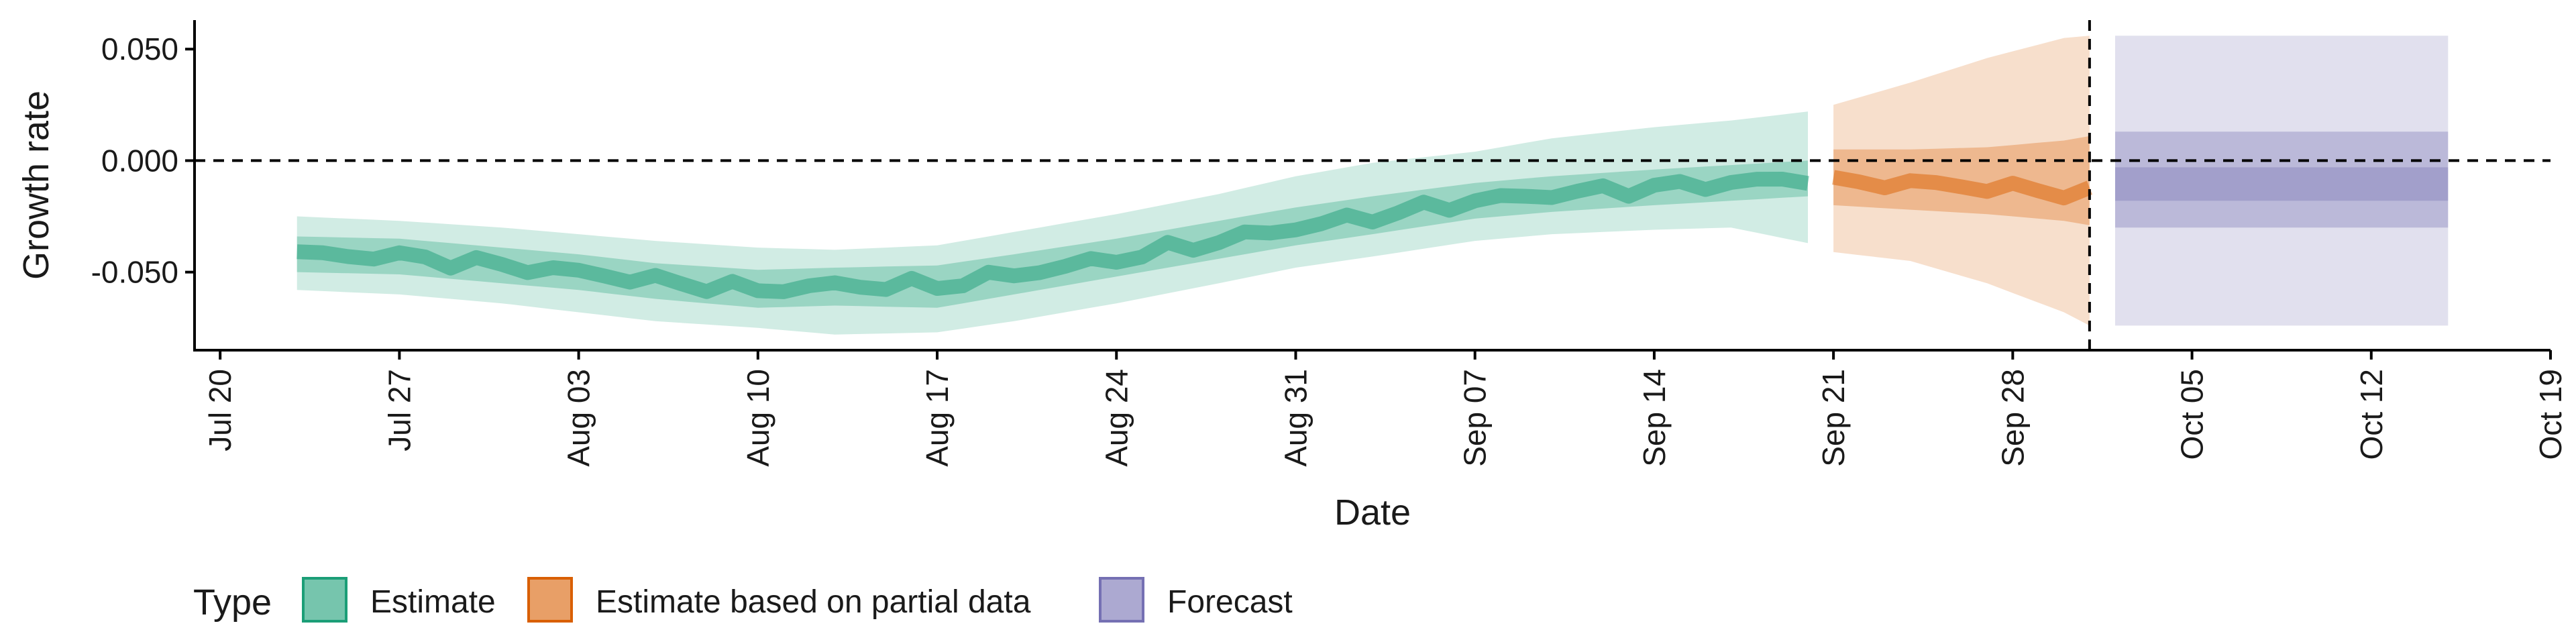  What do you see at coordinates (1833, 418) in the screenshot?
I see `x-tick-label: Sep 21` at bounding box center [1833, 418].